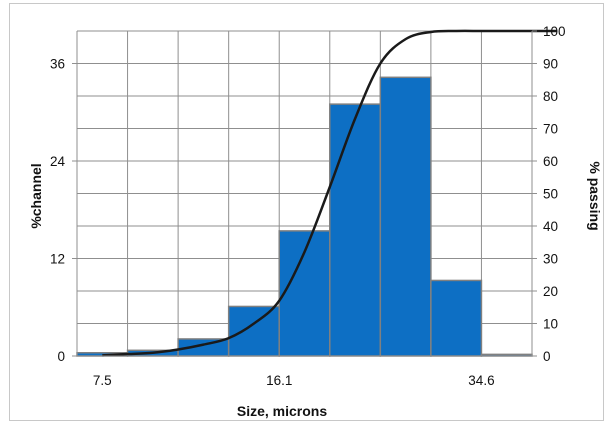 Image resolution: width=608 pixels, height=425 pixels. I want to click on left-tick-label-0: 0, so click(61, 356).